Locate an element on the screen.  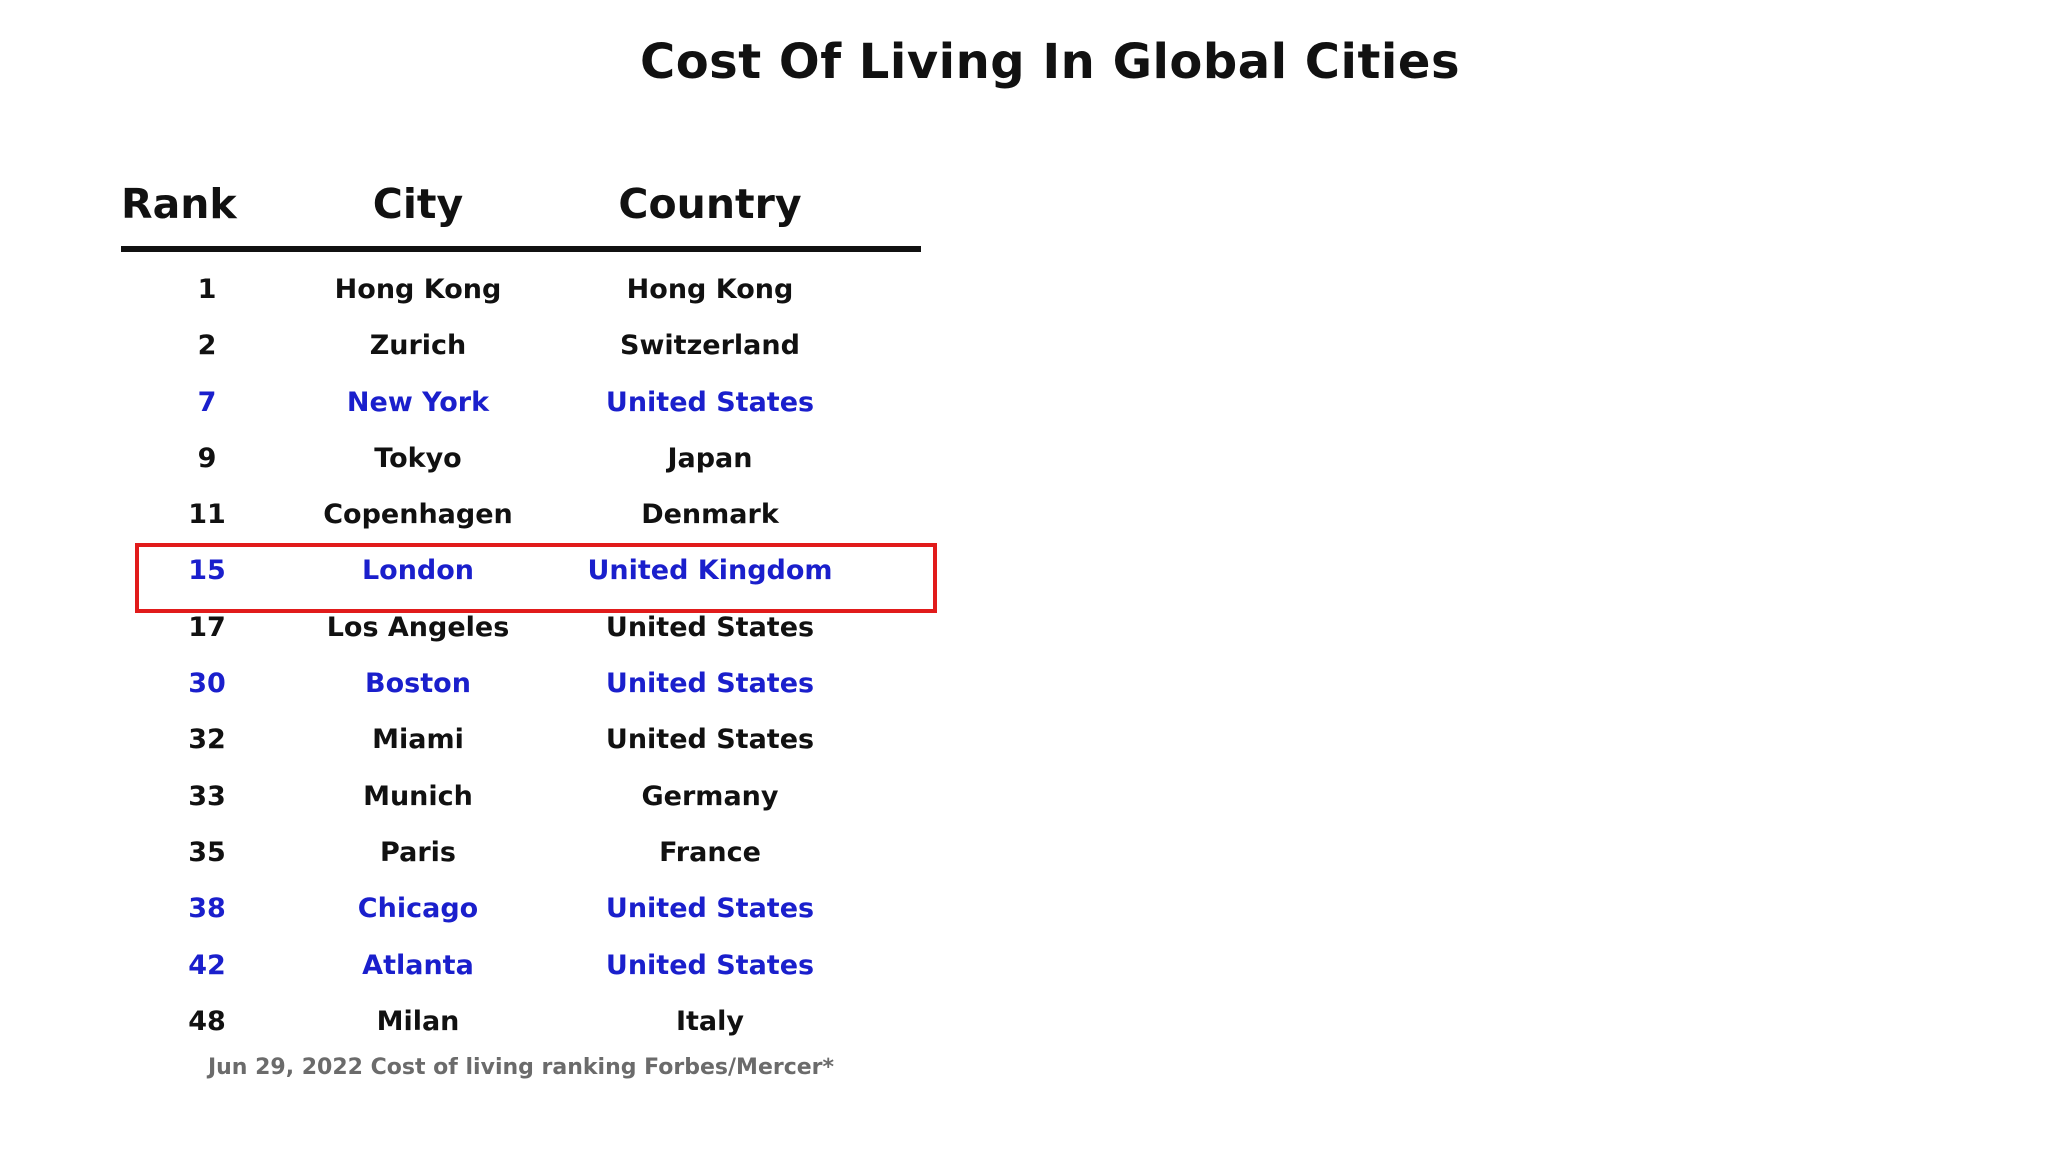
city-cell: Chicago is located at coordinates (418, 909).